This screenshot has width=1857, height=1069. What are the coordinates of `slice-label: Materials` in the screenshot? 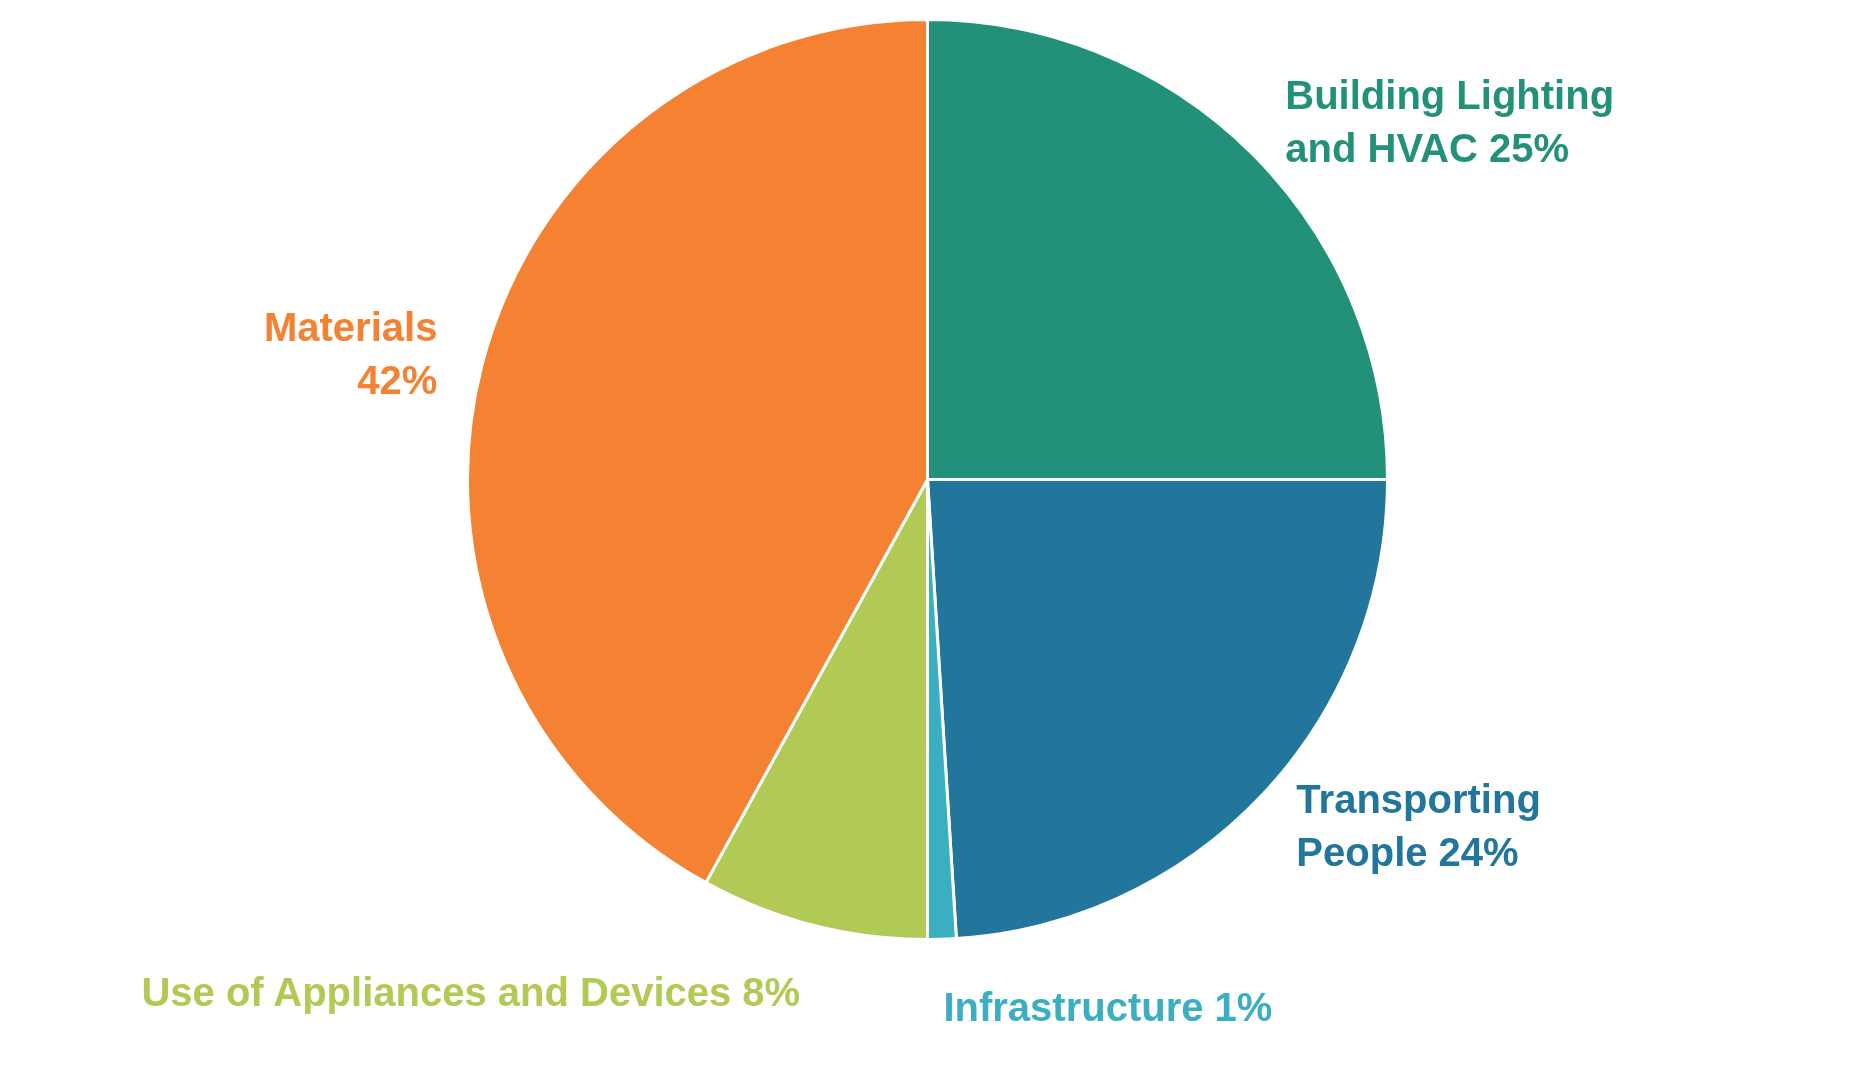 It's located at (350, 327).